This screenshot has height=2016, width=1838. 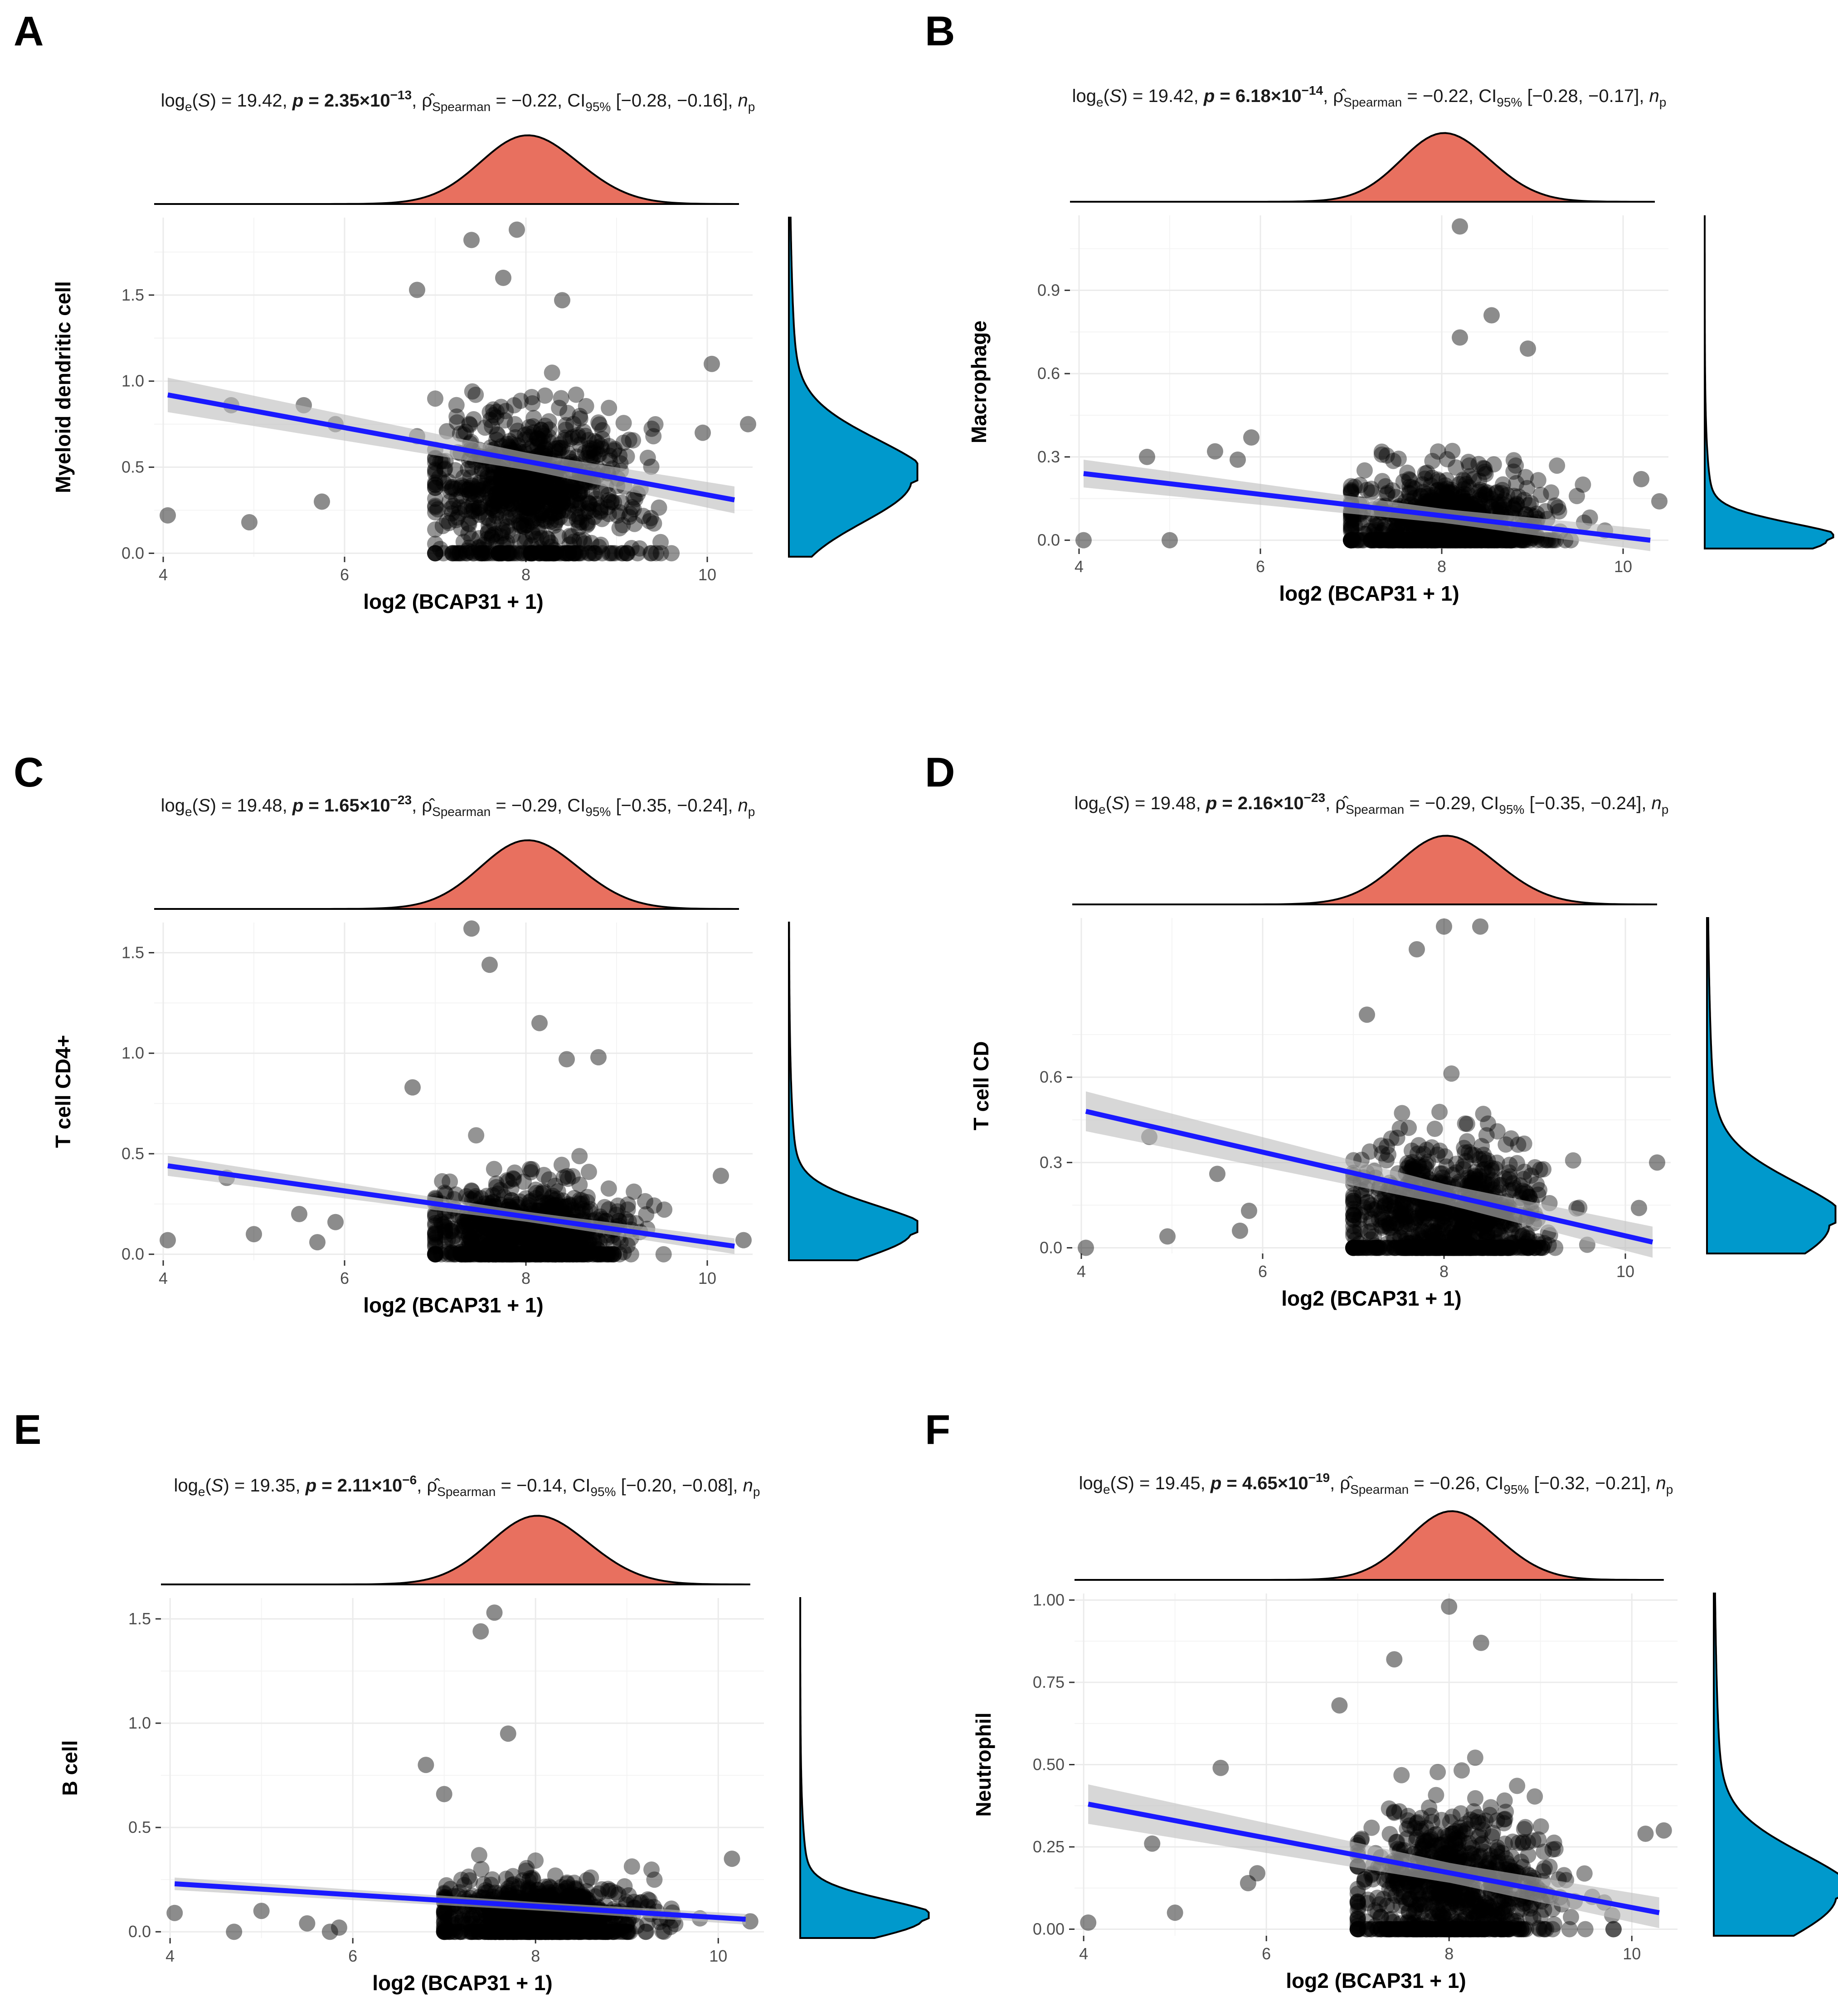 What do you see at coordinates (525, 1278) in the screenshot?
I see `x-tick-label: 8` at bounding box center [525, 1278].